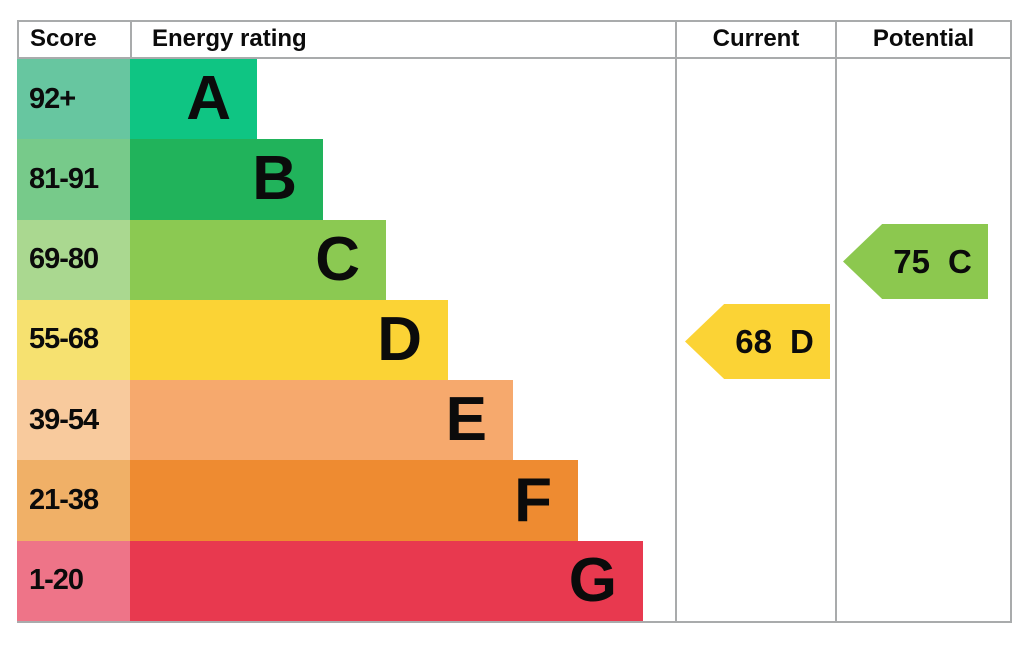 The width and height of the screenshot is (1024, 647). I want to click on current-rating-value: 68, so click(753, 341).